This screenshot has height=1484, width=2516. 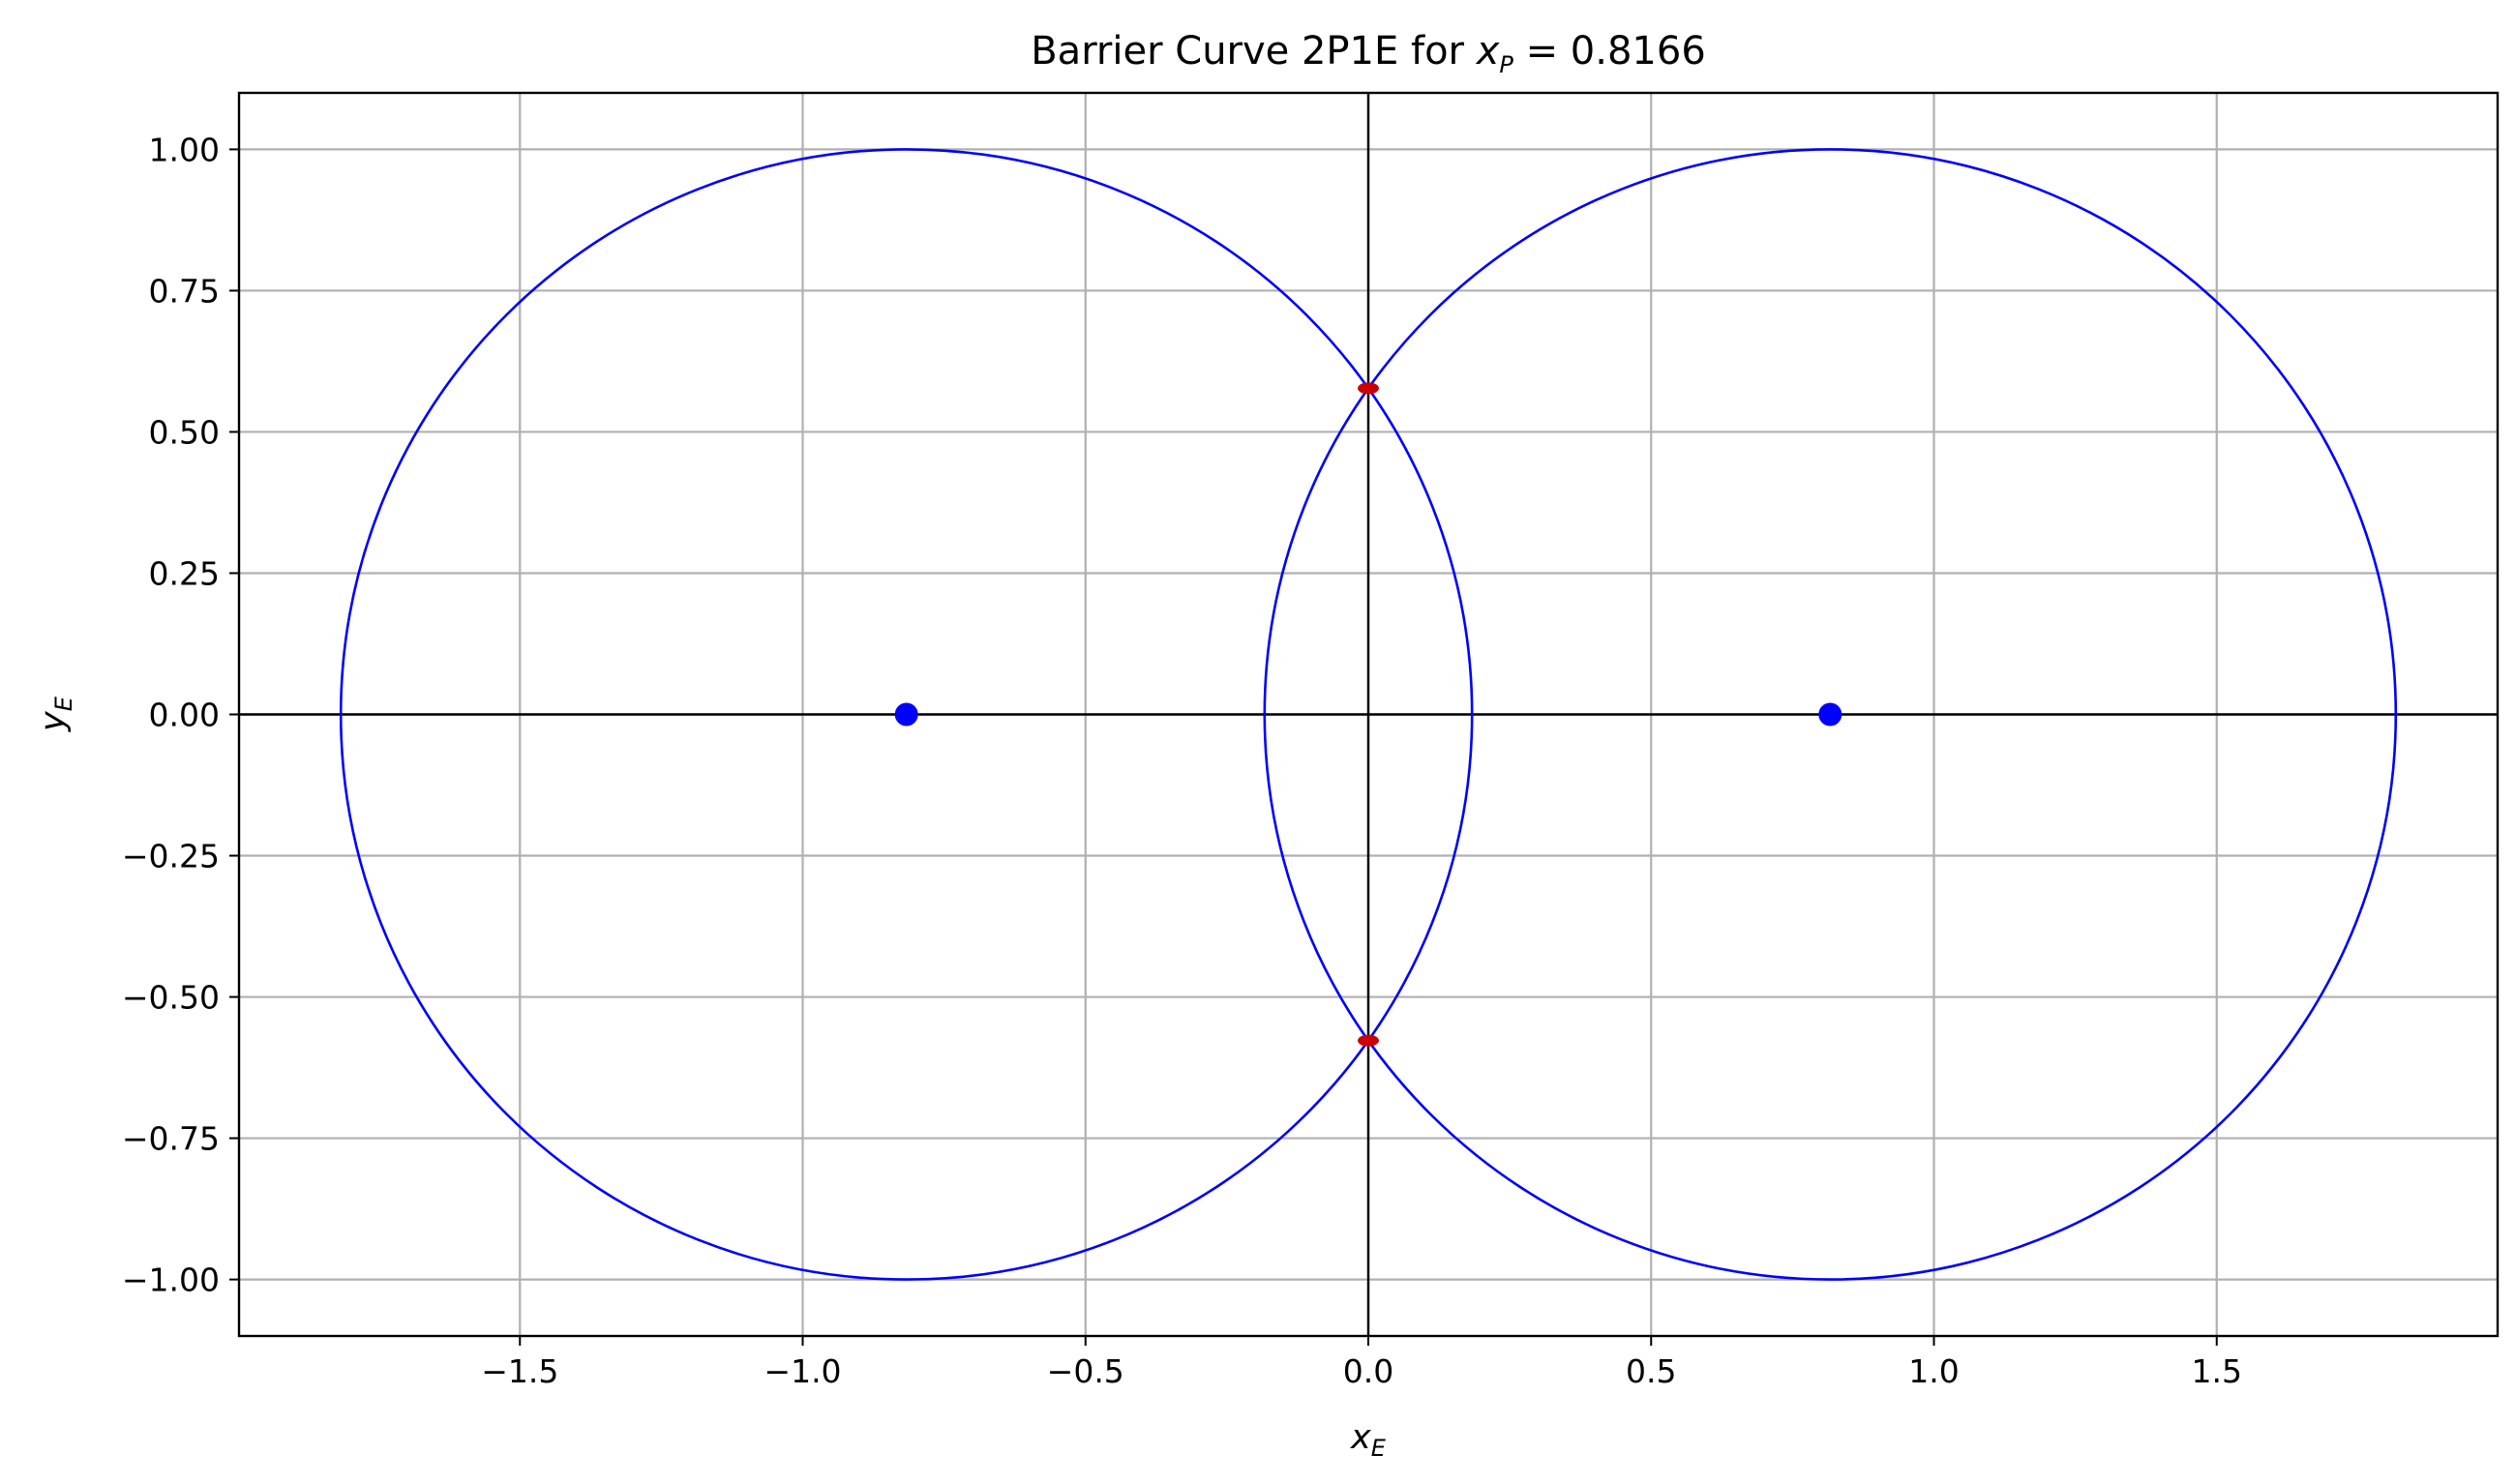 I want to click on chart-title-var: x, so click(x=1487, y=51).